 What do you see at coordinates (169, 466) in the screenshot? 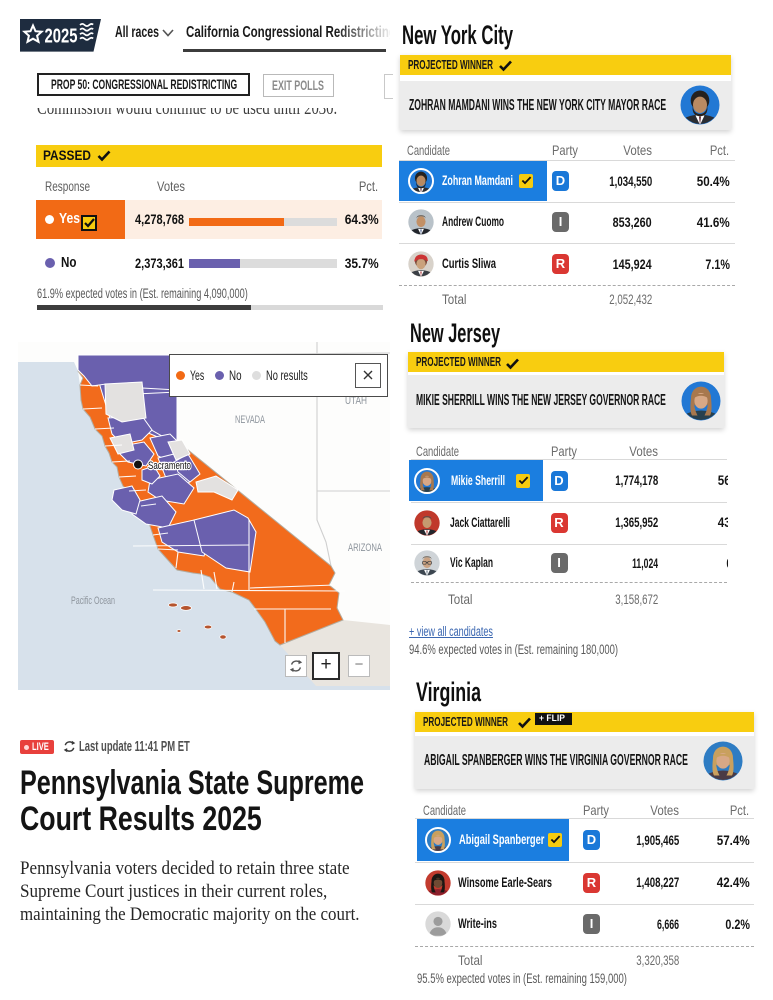
I see `svg-text: Sacramento` at bounding box center [169, 466].